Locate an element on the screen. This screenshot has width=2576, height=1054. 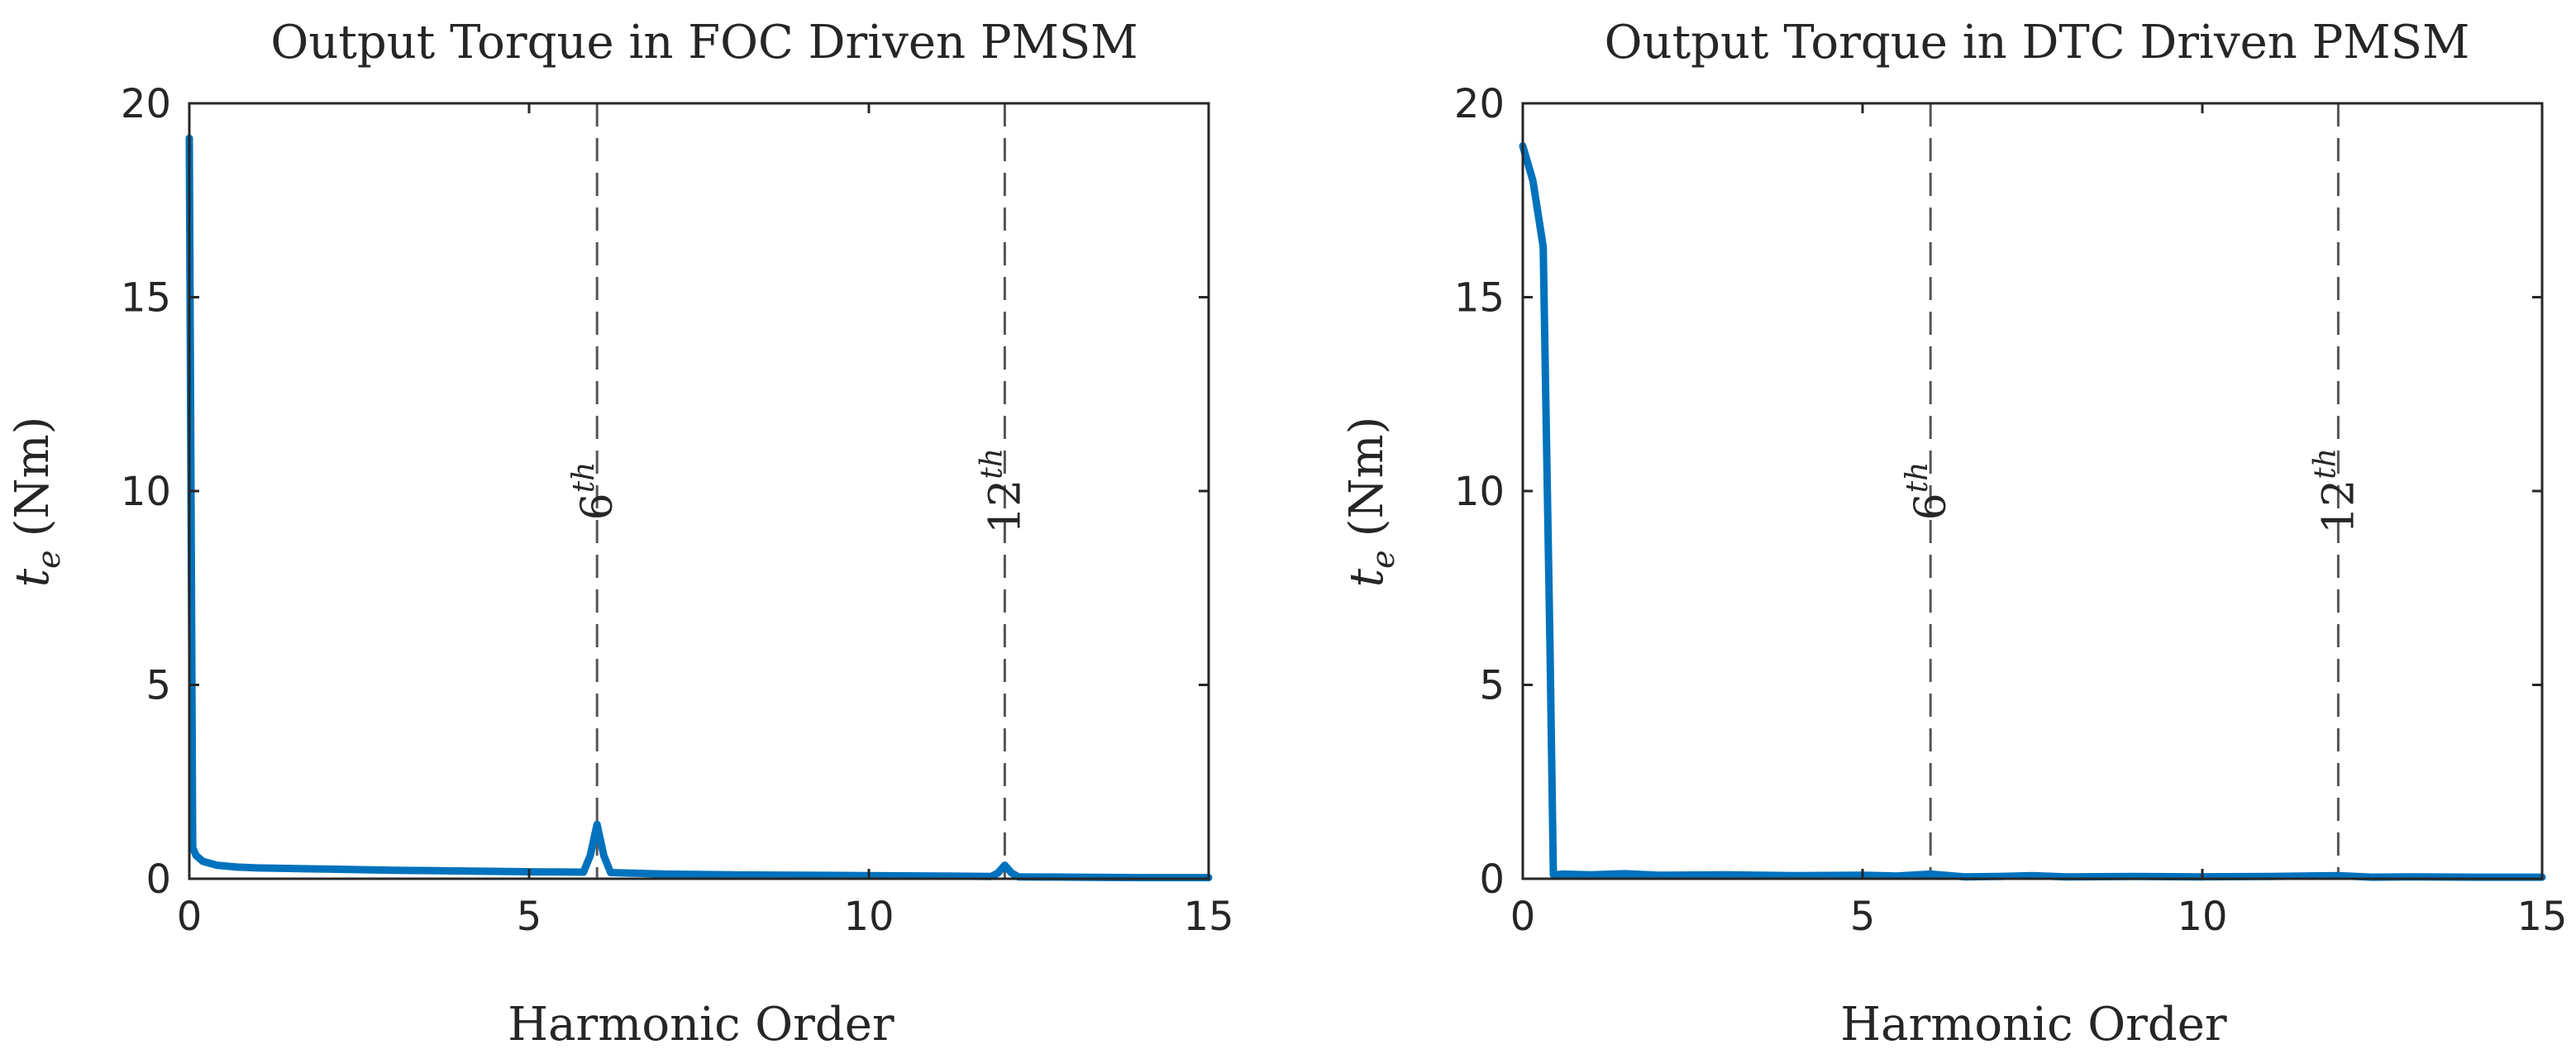
chart-title: Output Torque in FOC Driven PMSM is located at coordinates (704, 42).